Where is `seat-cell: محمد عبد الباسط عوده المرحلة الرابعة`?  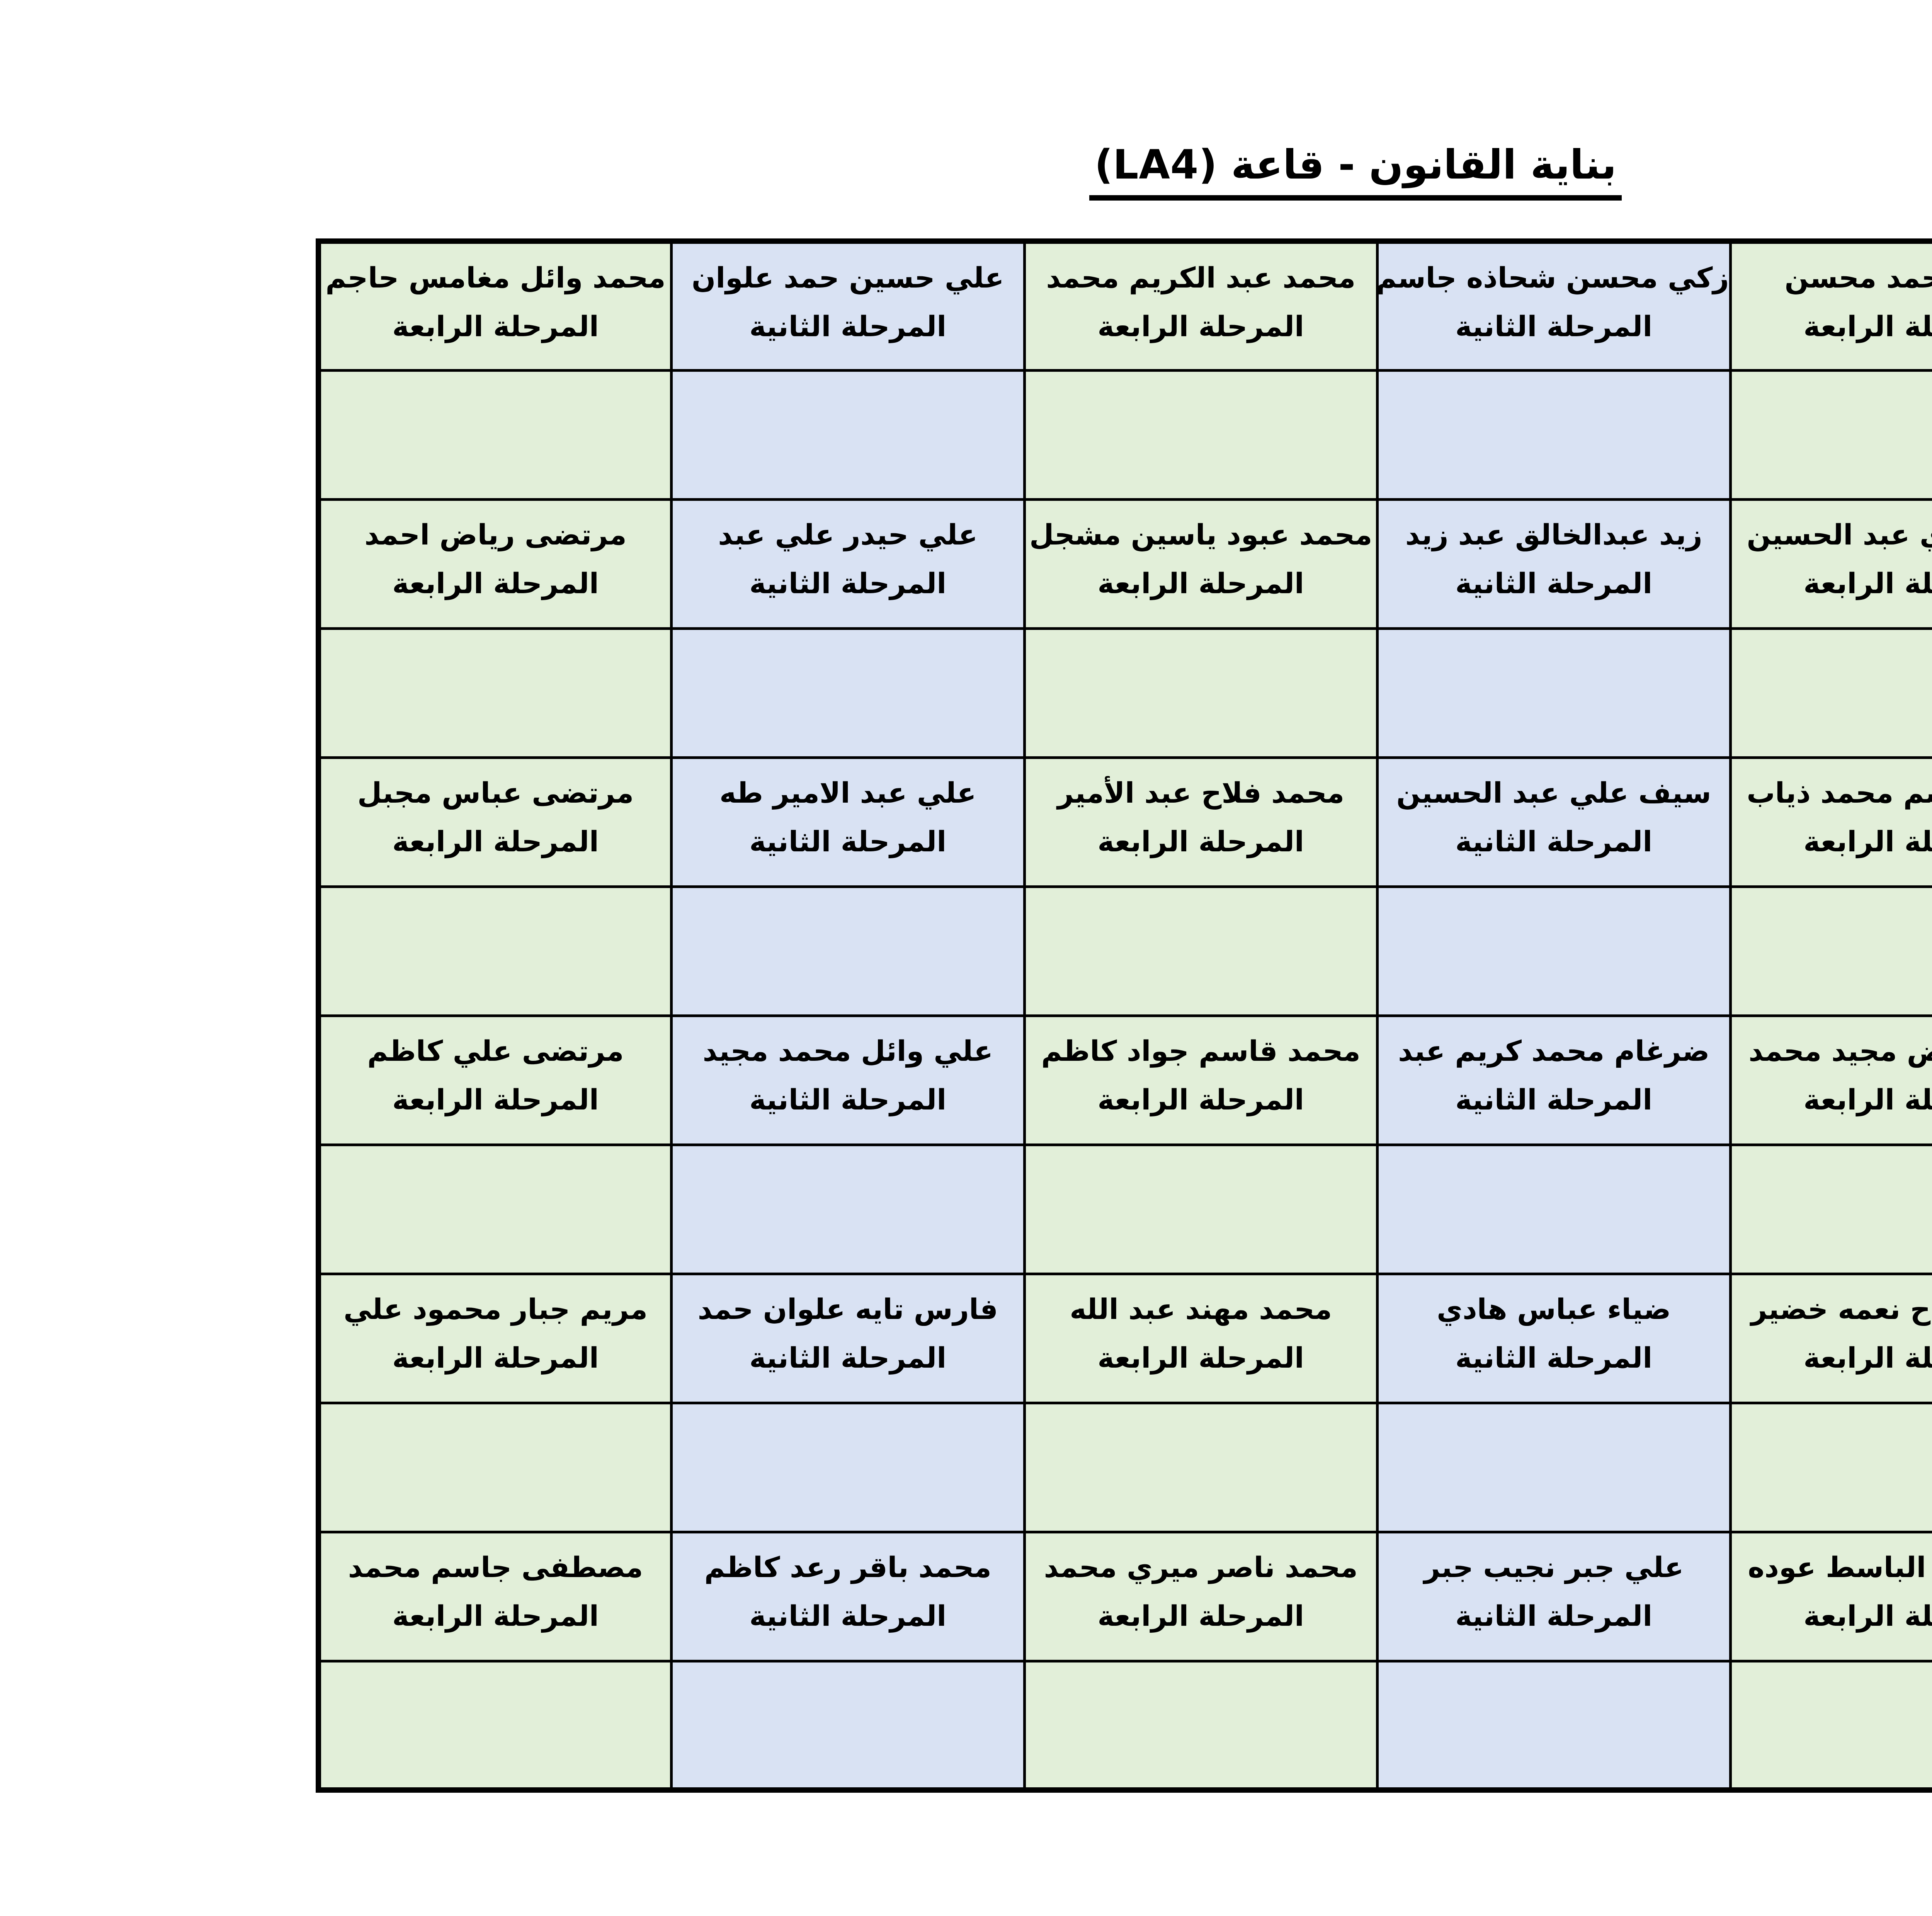
seat-cell: محمد عبد الباسط عوده المرحلة الرابعة is located at coordinates (1830, 1596).